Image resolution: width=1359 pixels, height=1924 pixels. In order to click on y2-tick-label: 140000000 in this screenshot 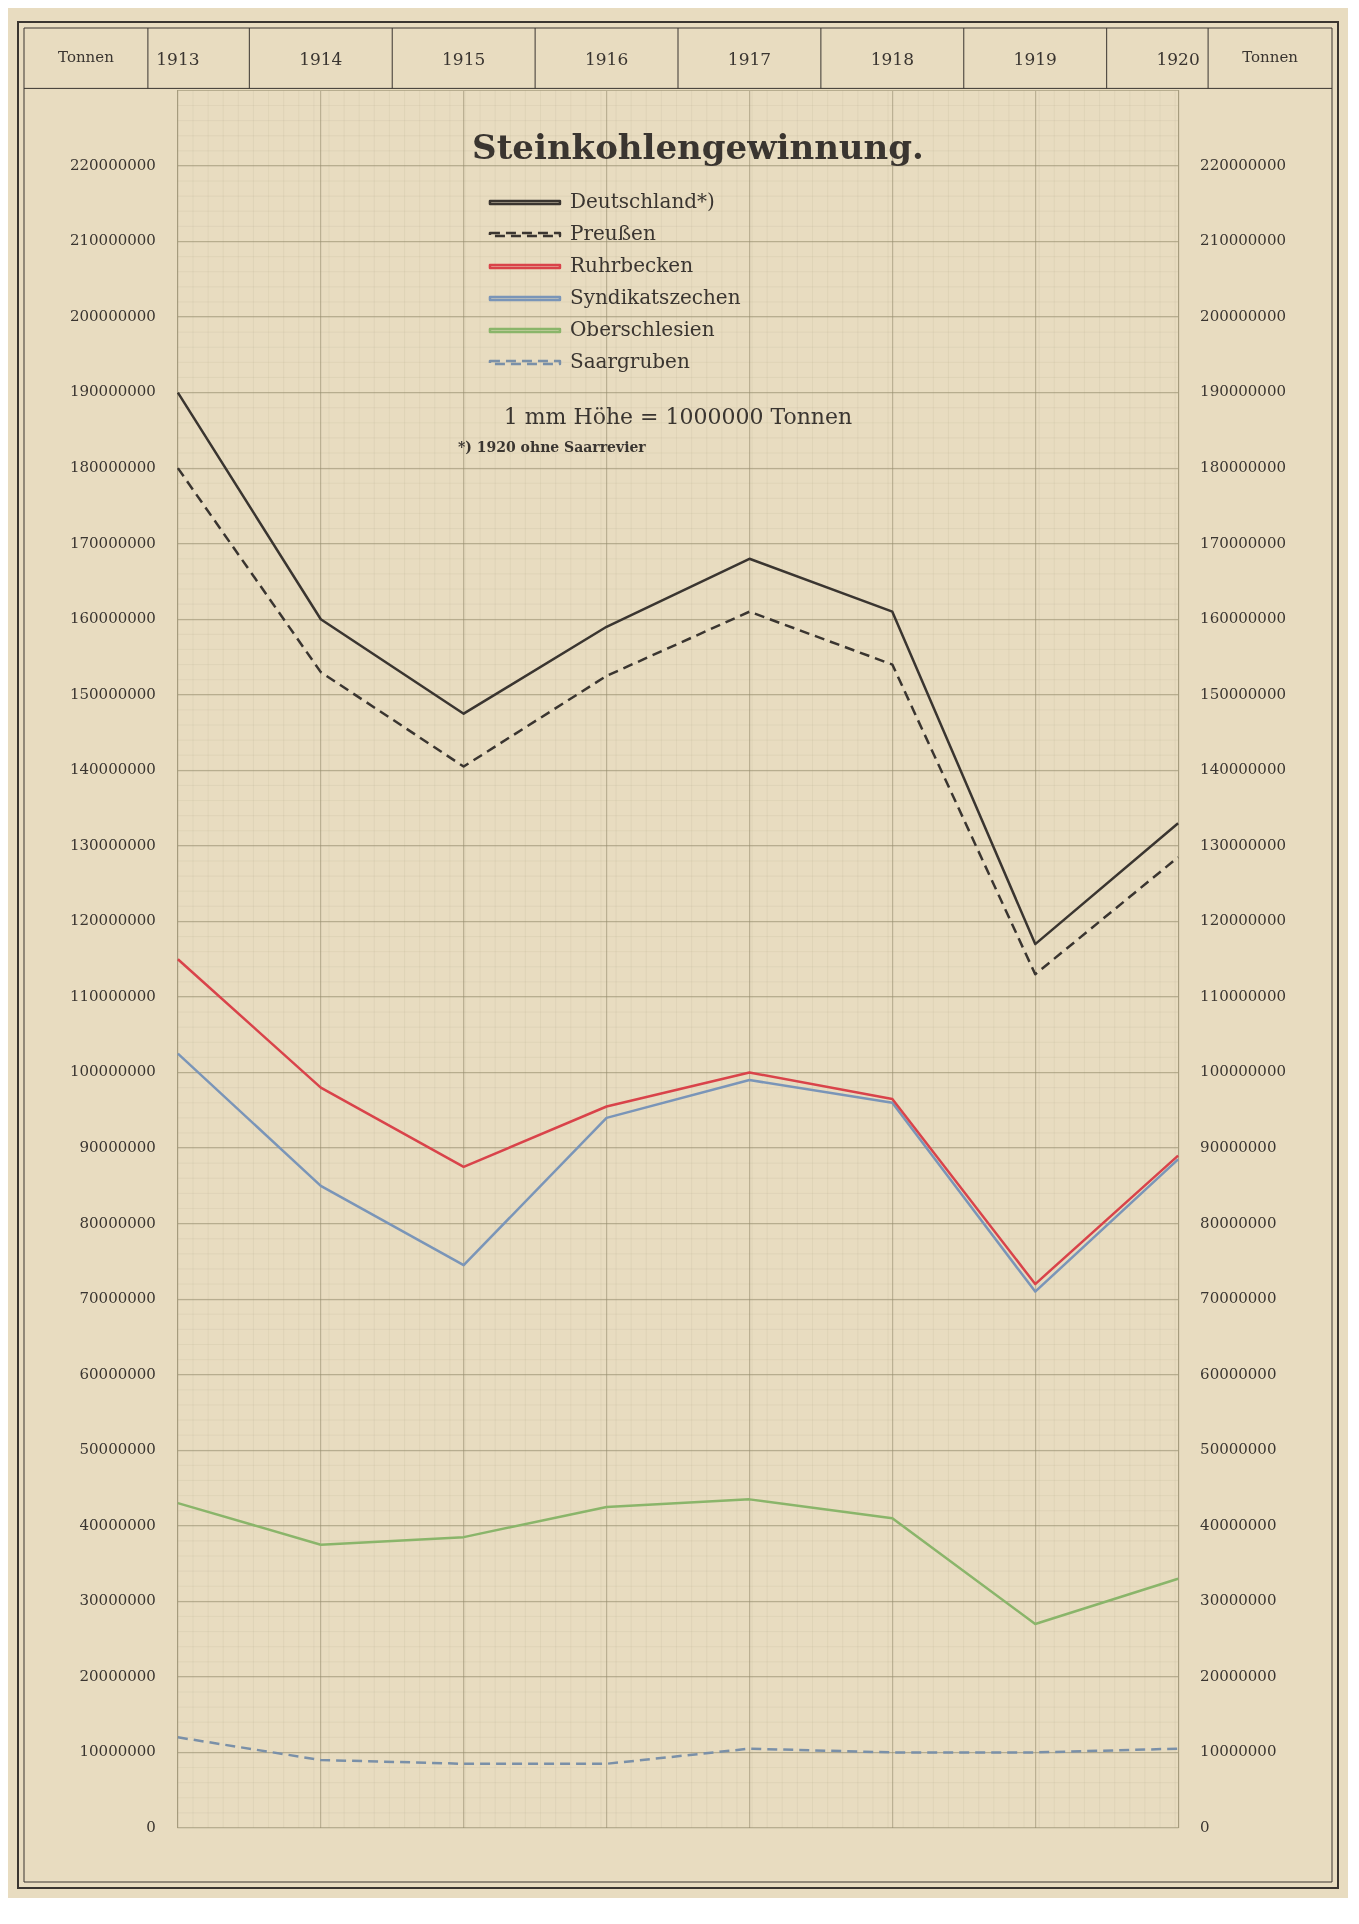, I will do `click(1243, 769)`.